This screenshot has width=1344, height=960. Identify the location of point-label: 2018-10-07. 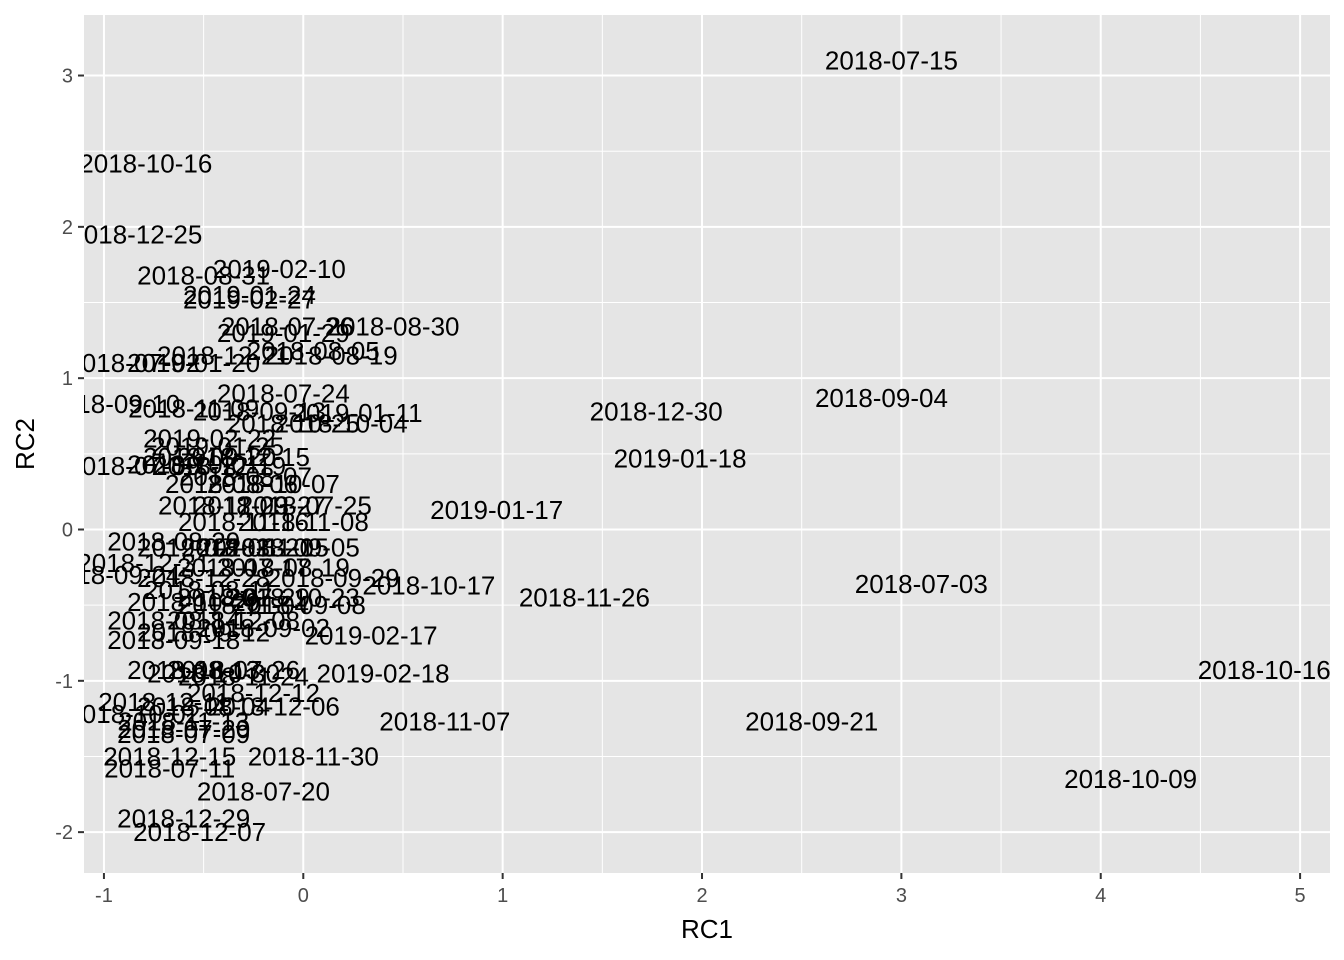
(273, 484).